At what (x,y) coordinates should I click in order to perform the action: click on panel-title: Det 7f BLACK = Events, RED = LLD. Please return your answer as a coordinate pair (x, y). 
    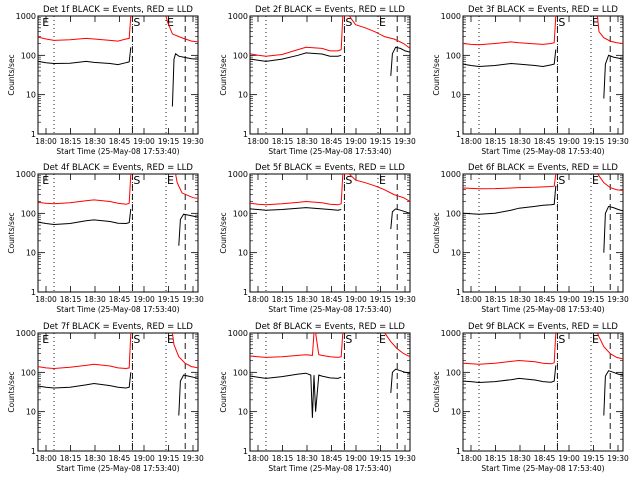
    Looking at the image, I should click on (118, 327).